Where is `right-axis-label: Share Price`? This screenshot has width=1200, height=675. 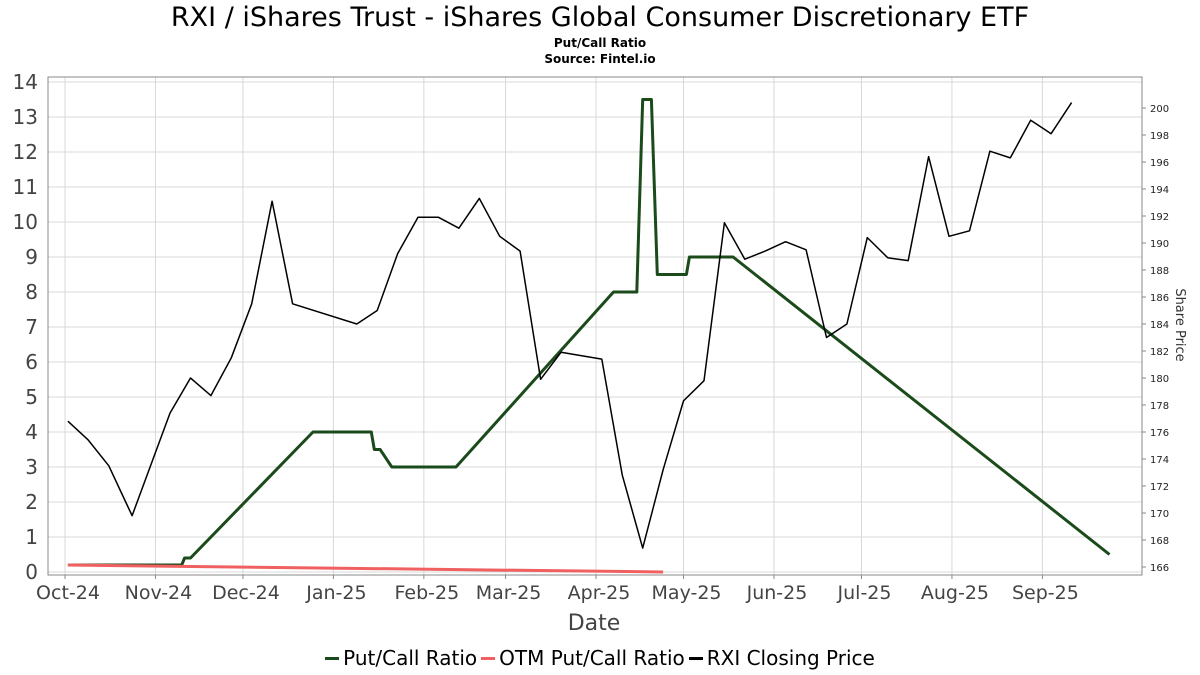 right-axis-label: Share Price is located at coordinates (1179, 324).